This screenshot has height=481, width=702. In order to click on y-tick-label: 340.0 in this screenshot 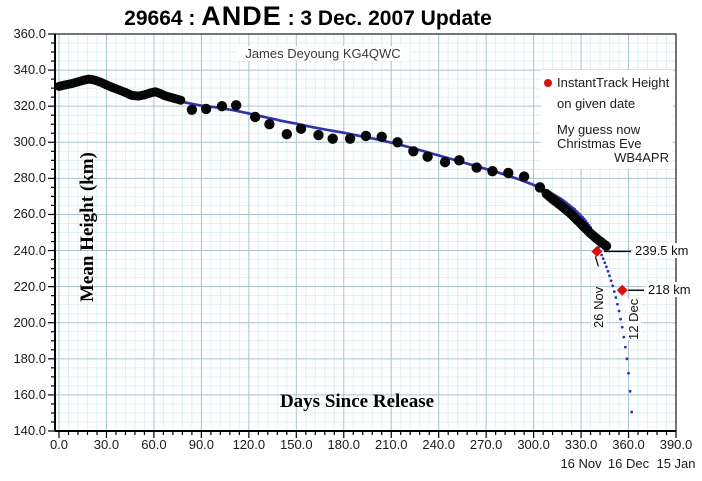, I will do `click(29, 70)`.